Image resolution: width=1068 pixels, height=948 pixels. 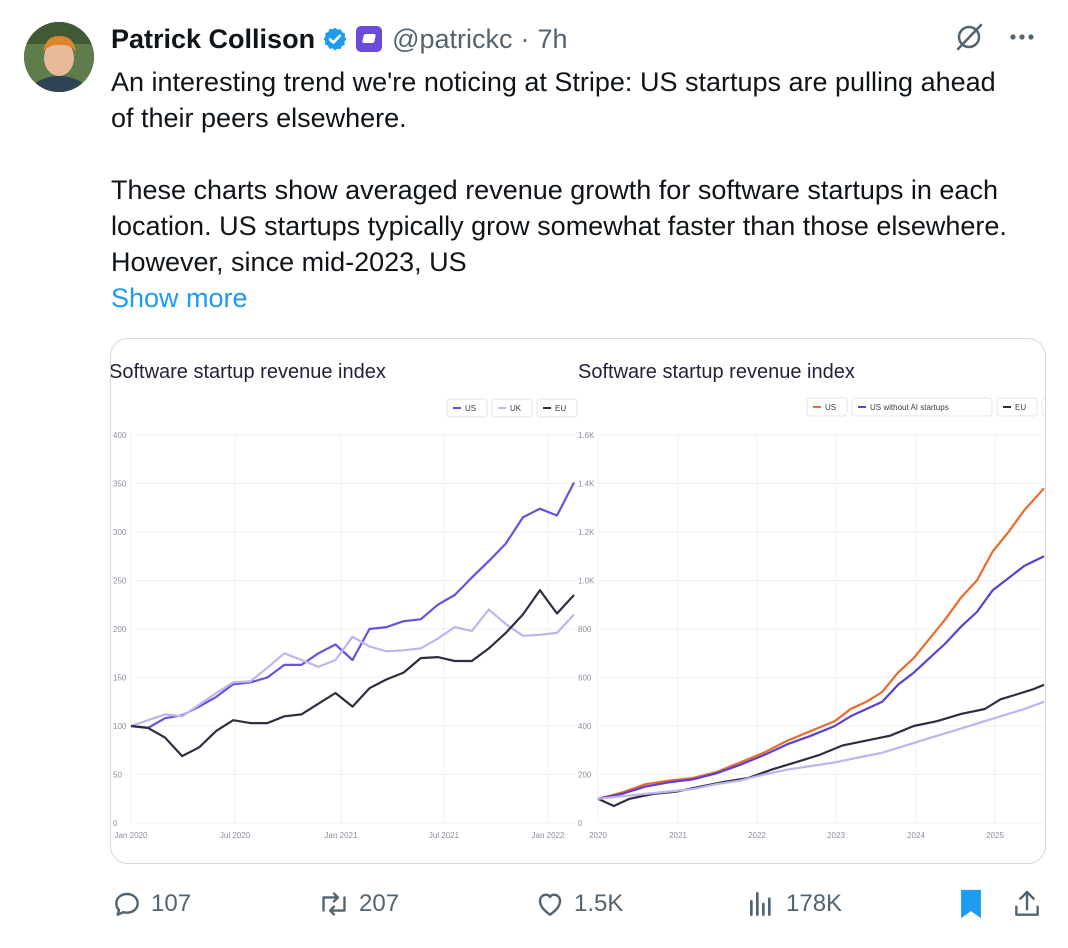 What do you see at coordinates (678, 835) in the screenshot?
I see `x-tick-label: 2021` at bounding box center [678, 835].